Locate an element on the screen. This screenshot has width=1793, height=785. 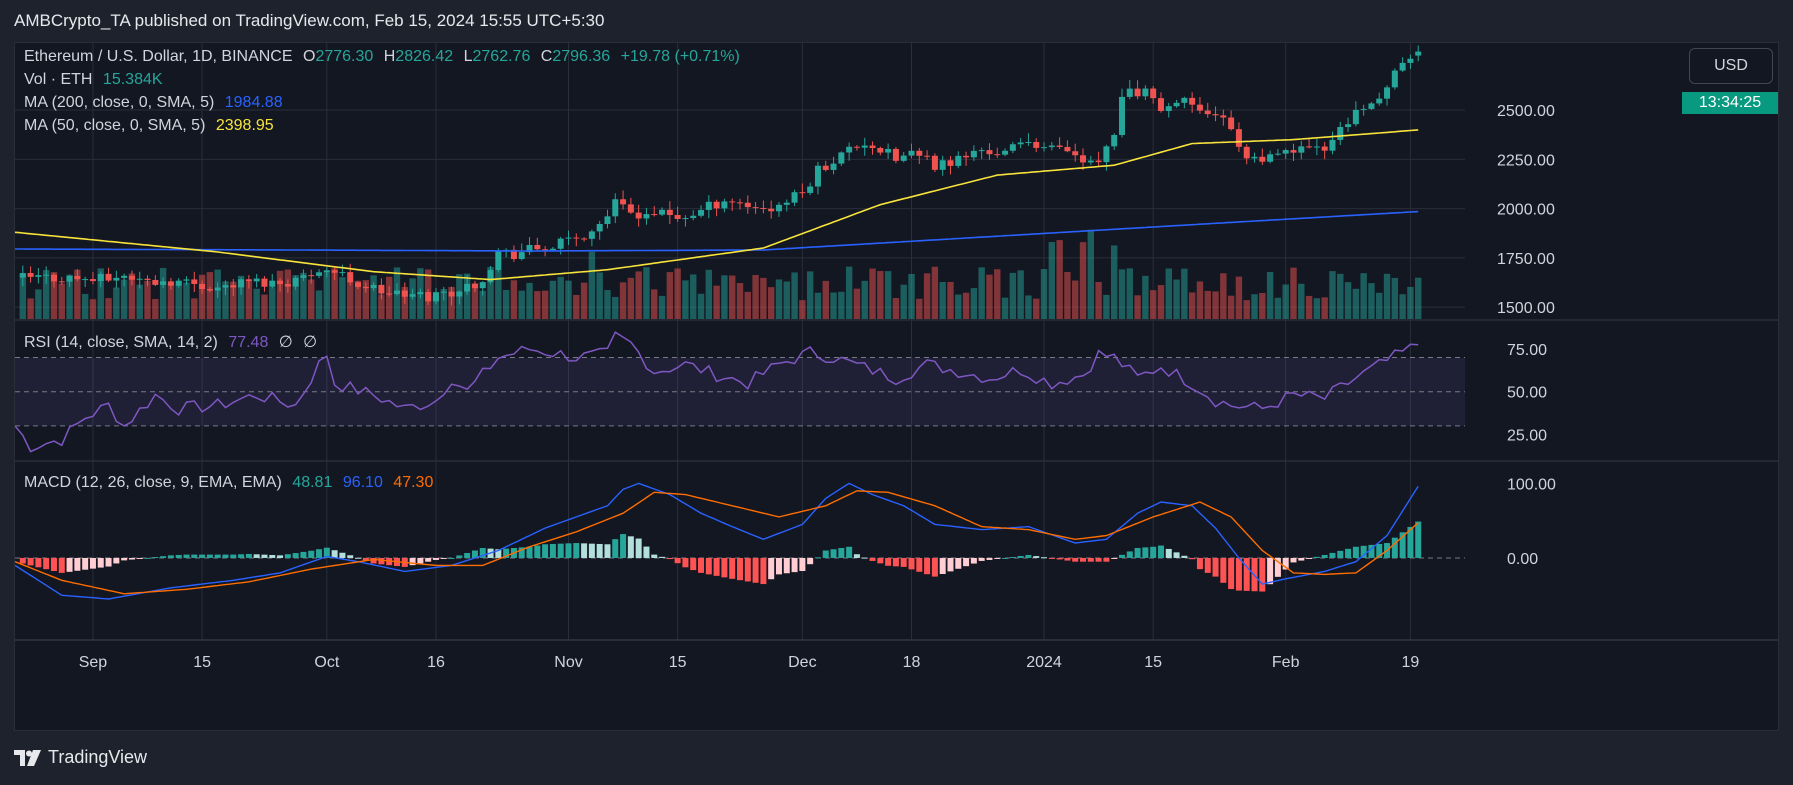
price-tick-label-2: 2000.00 is located at coordinates (1526, 210).